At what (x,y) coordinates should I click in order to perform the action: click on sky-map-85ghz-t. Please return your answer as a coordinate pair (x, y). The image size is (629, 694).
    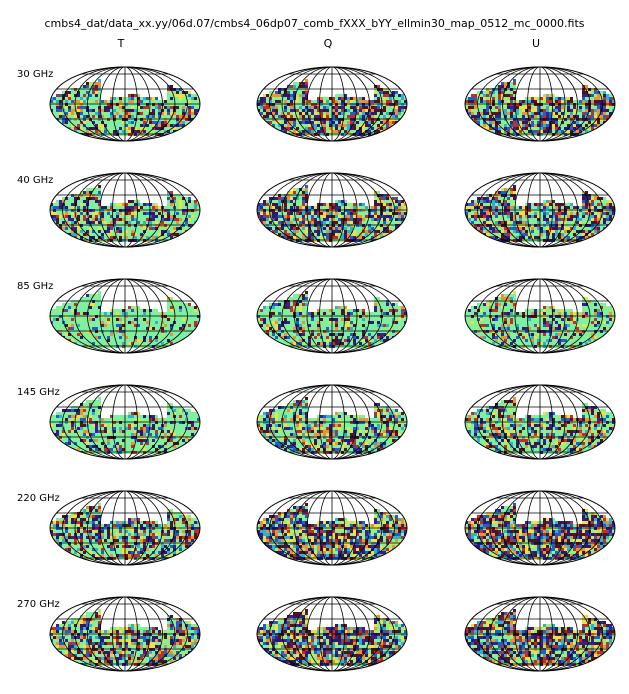
    Looking at the image, I should click on (125, 316).